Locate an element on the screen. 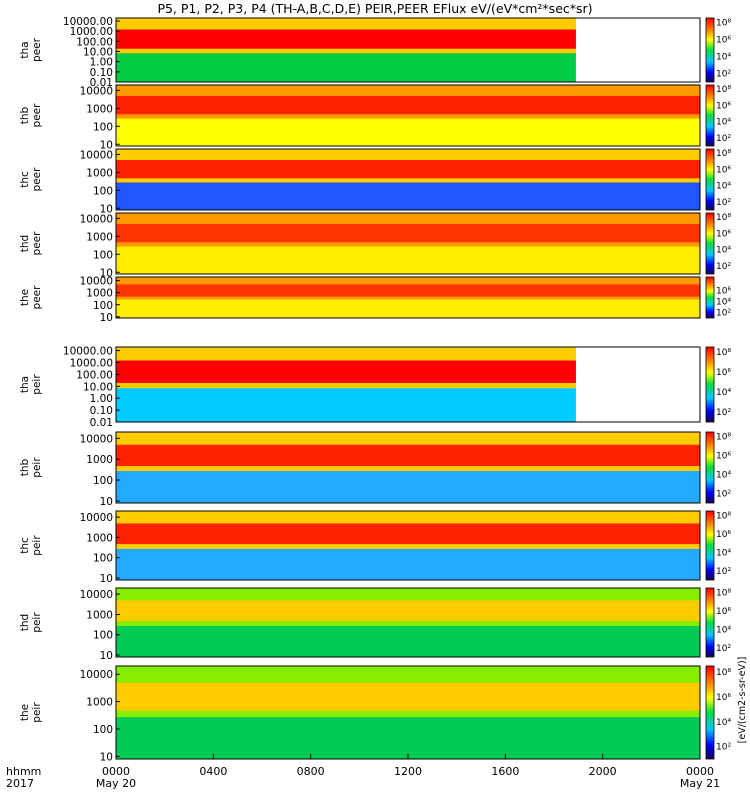  x-tick-label: 0400 is located at coordinates (213, 771).